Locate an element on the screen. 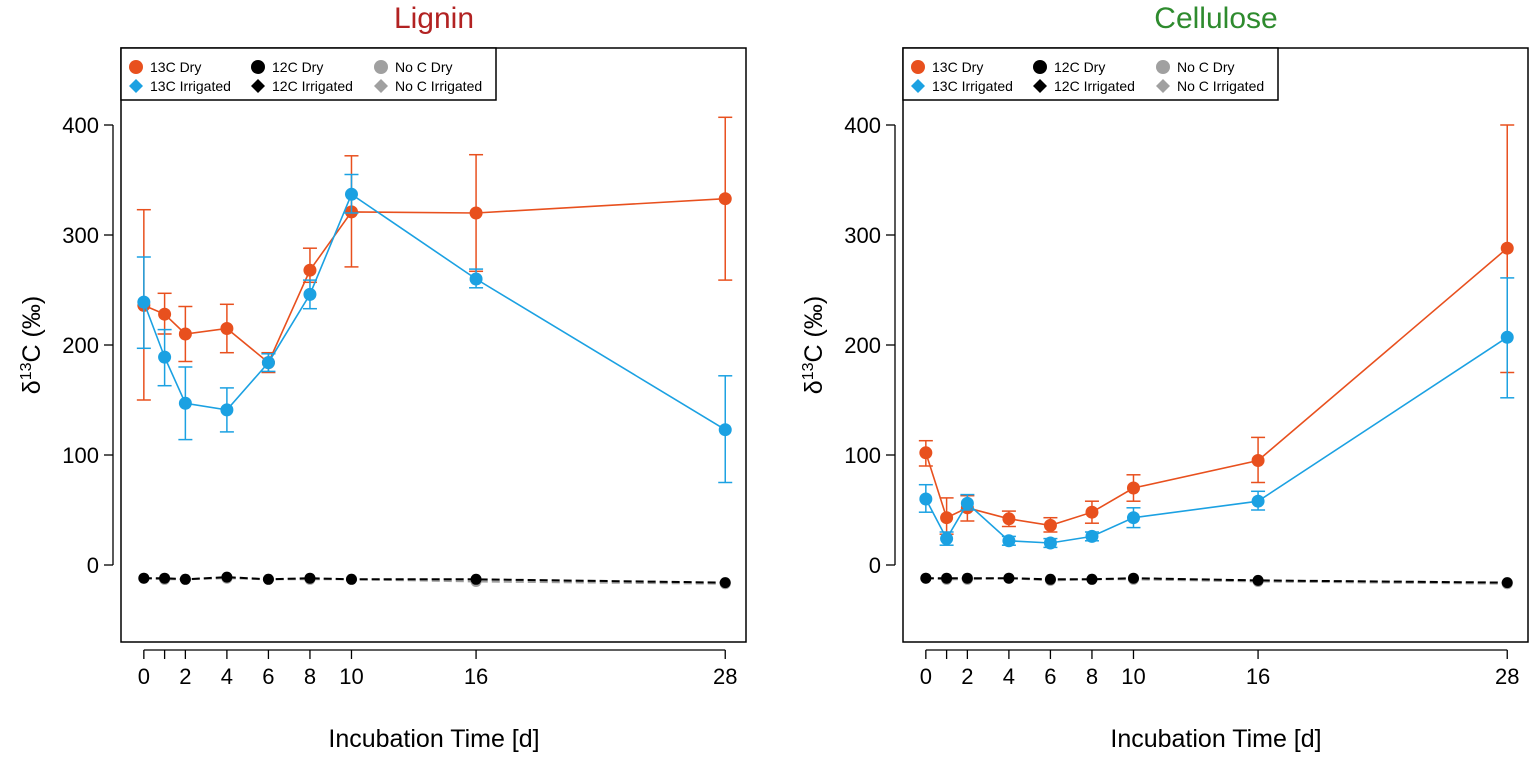  cellulose-series-12c is located at coordinates (1216, 580).